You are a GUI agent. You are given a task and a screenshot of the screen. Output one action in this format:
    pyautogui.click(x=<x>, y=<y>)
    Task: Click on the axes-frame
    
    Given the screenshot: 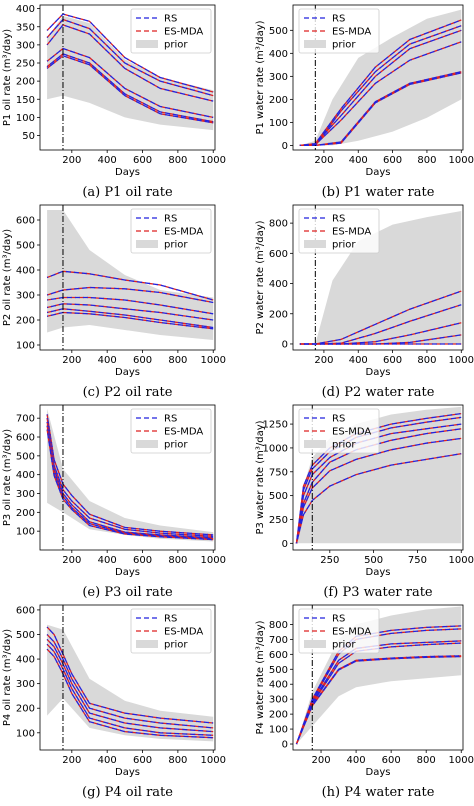 What is the action you would take?
    pyautogui.click(x=127, y=677)
    